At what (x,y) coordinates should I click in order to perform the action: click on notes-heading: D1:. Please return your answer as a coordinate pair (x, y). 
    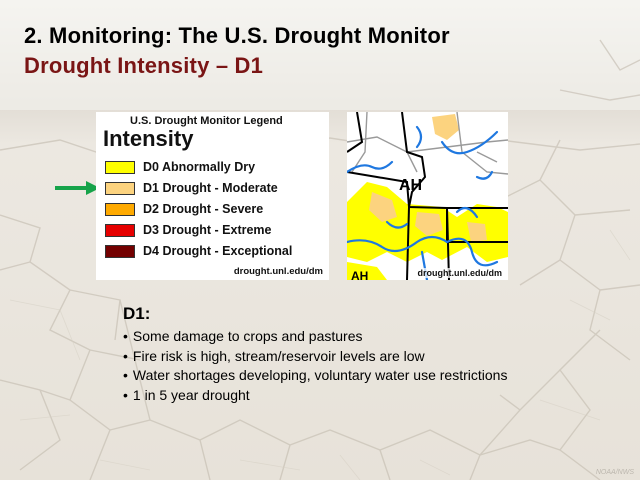
    Looking at the image, I should click on (137, 313).